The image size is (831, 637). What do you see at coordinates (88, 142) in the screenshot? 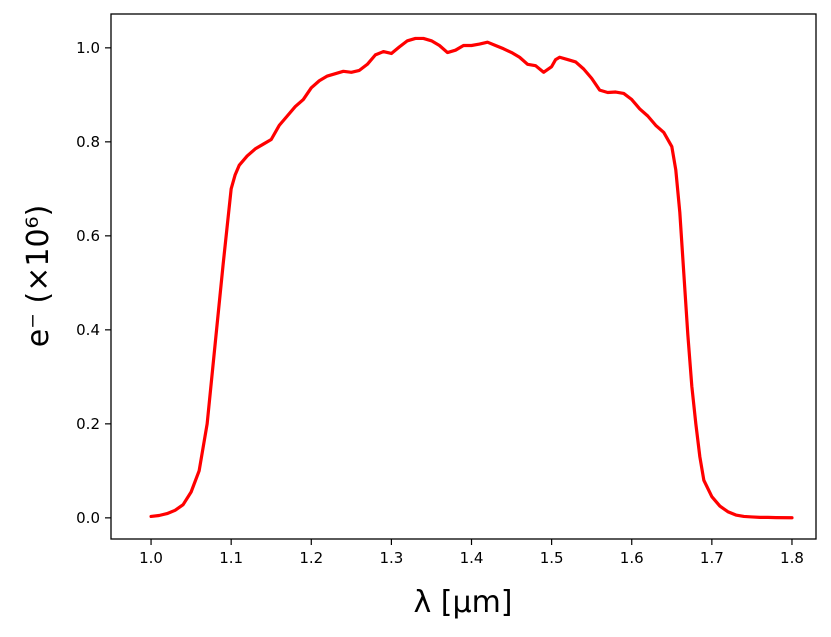
I see `y-tick-label: 0.8` at bounding box center [88, 142].